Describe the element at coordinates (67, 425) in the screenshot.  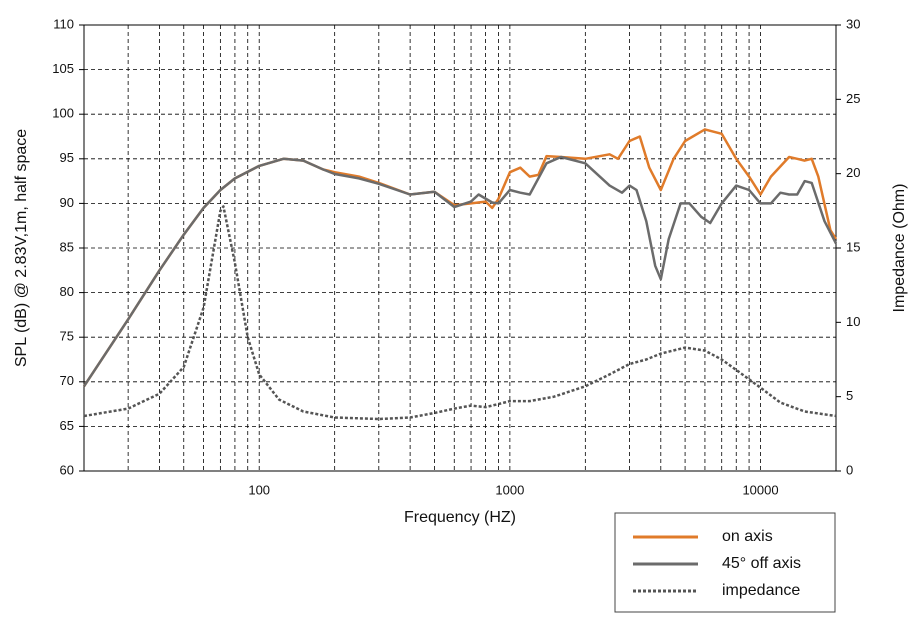
I see `y-tick-label: 65` at that location.